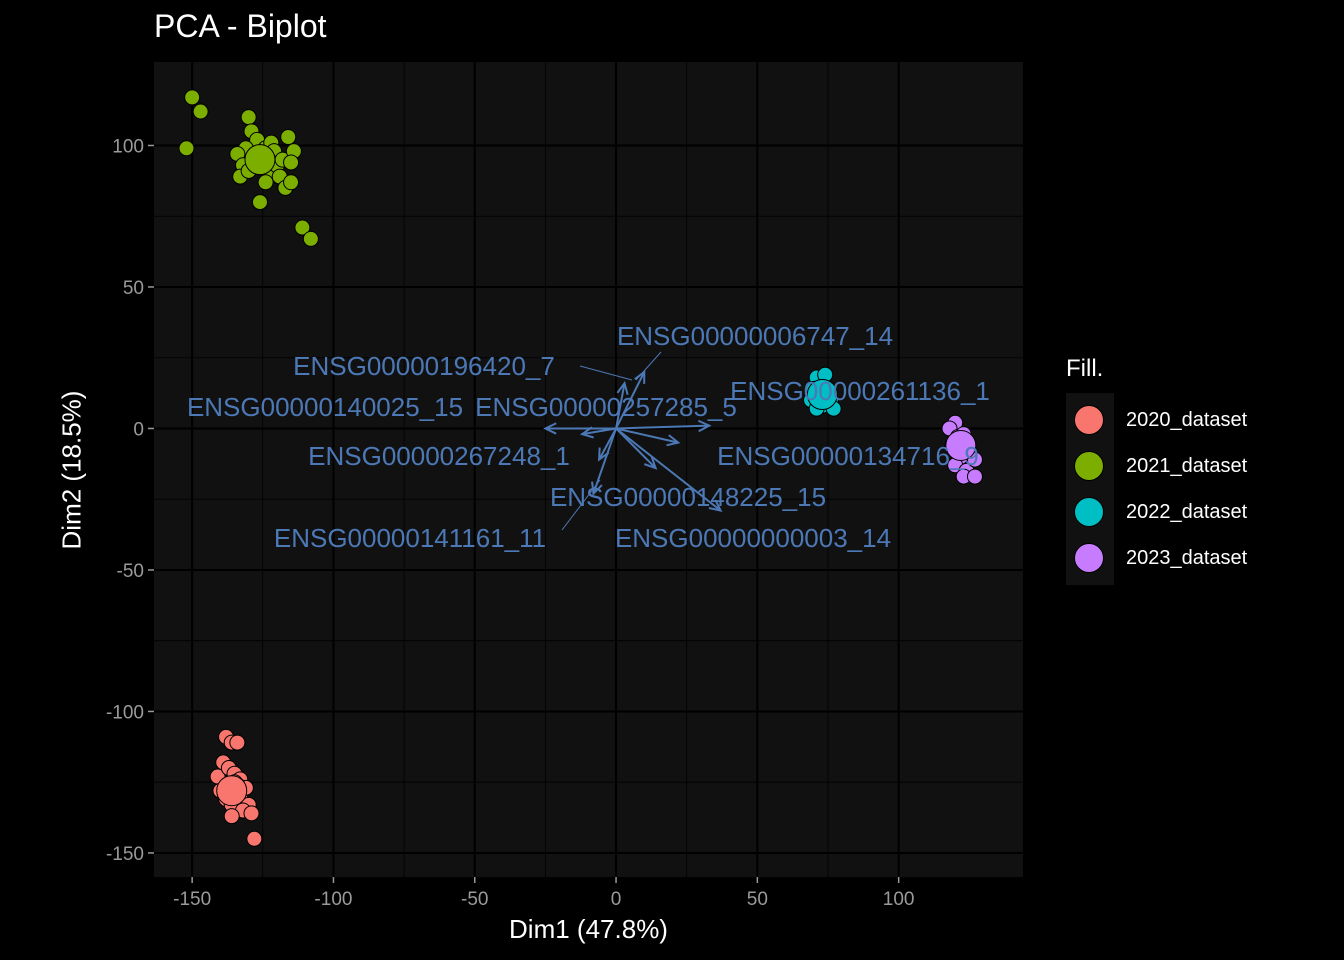 This screenshot has height=960, width=1344. I want to click on legend-item: 2020_dataset, so click(1156, 420).